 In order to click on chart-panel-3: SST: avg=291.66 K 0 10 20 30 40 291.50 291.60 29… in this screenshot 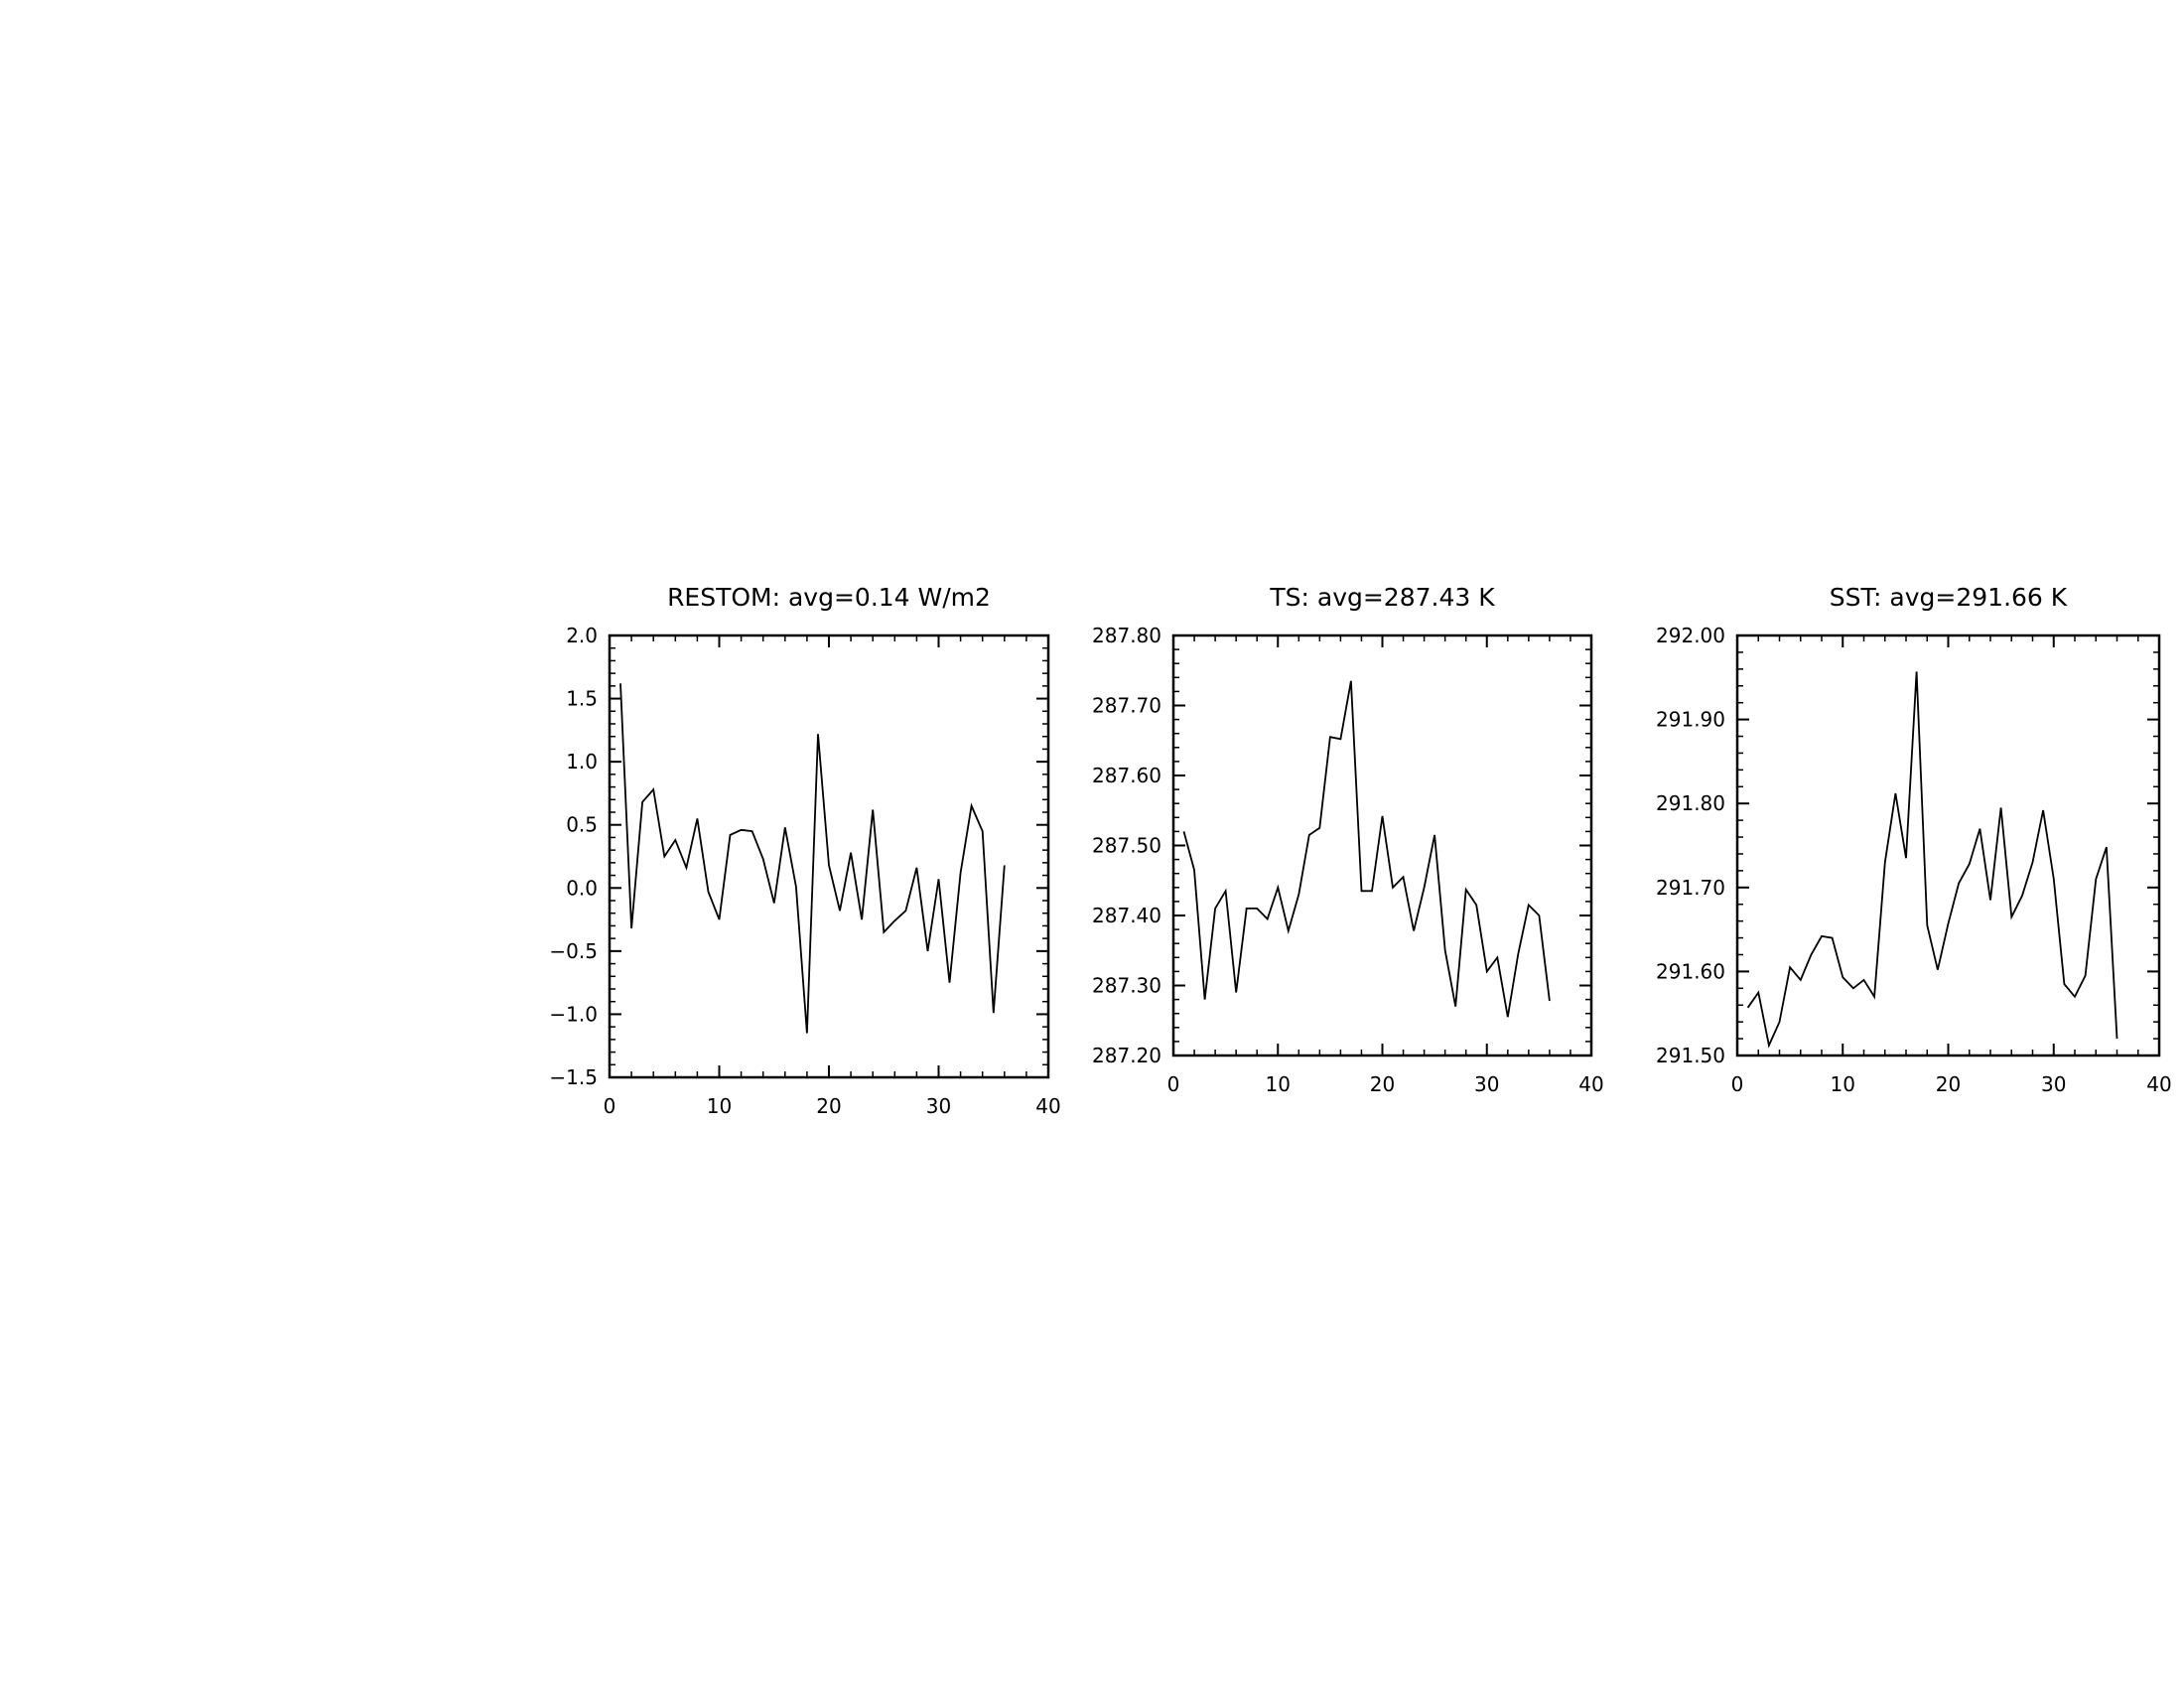, I will do `click(1914, 839)`.